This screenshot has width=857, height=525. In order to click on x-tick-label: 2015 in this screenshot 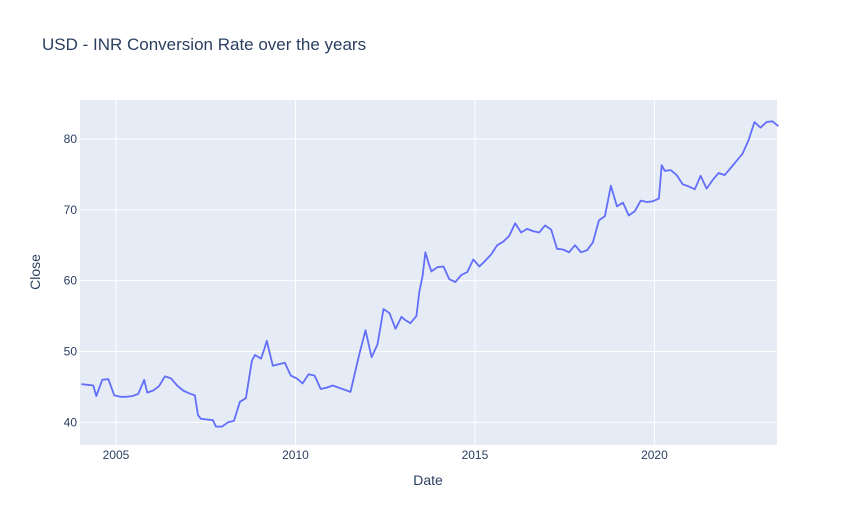, I will do `click(475, 455)`.